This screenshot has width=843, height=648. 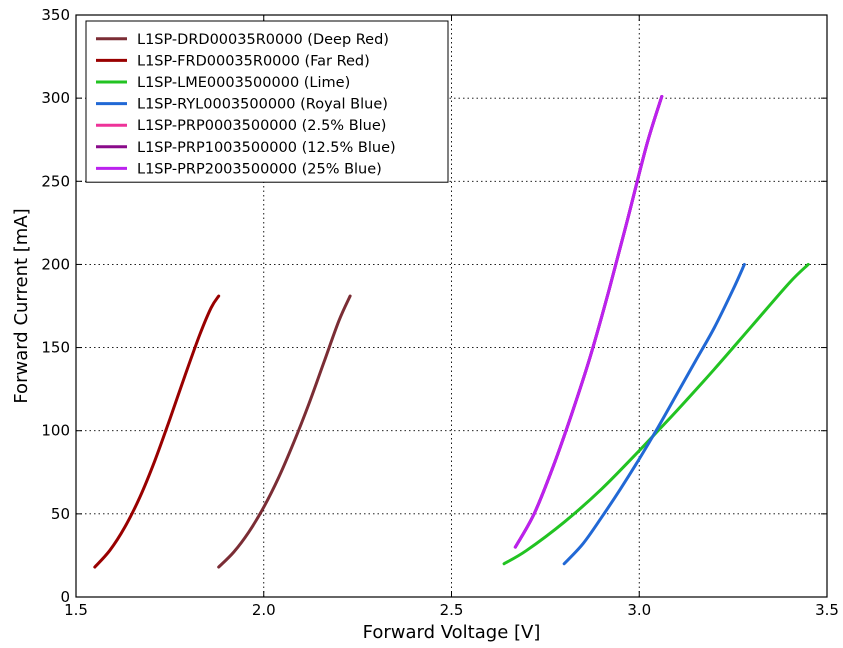 I want to click on legend-entry-label: L1SP-PRP1003500000 (12.5% Blue), so click(x=266, y=148).